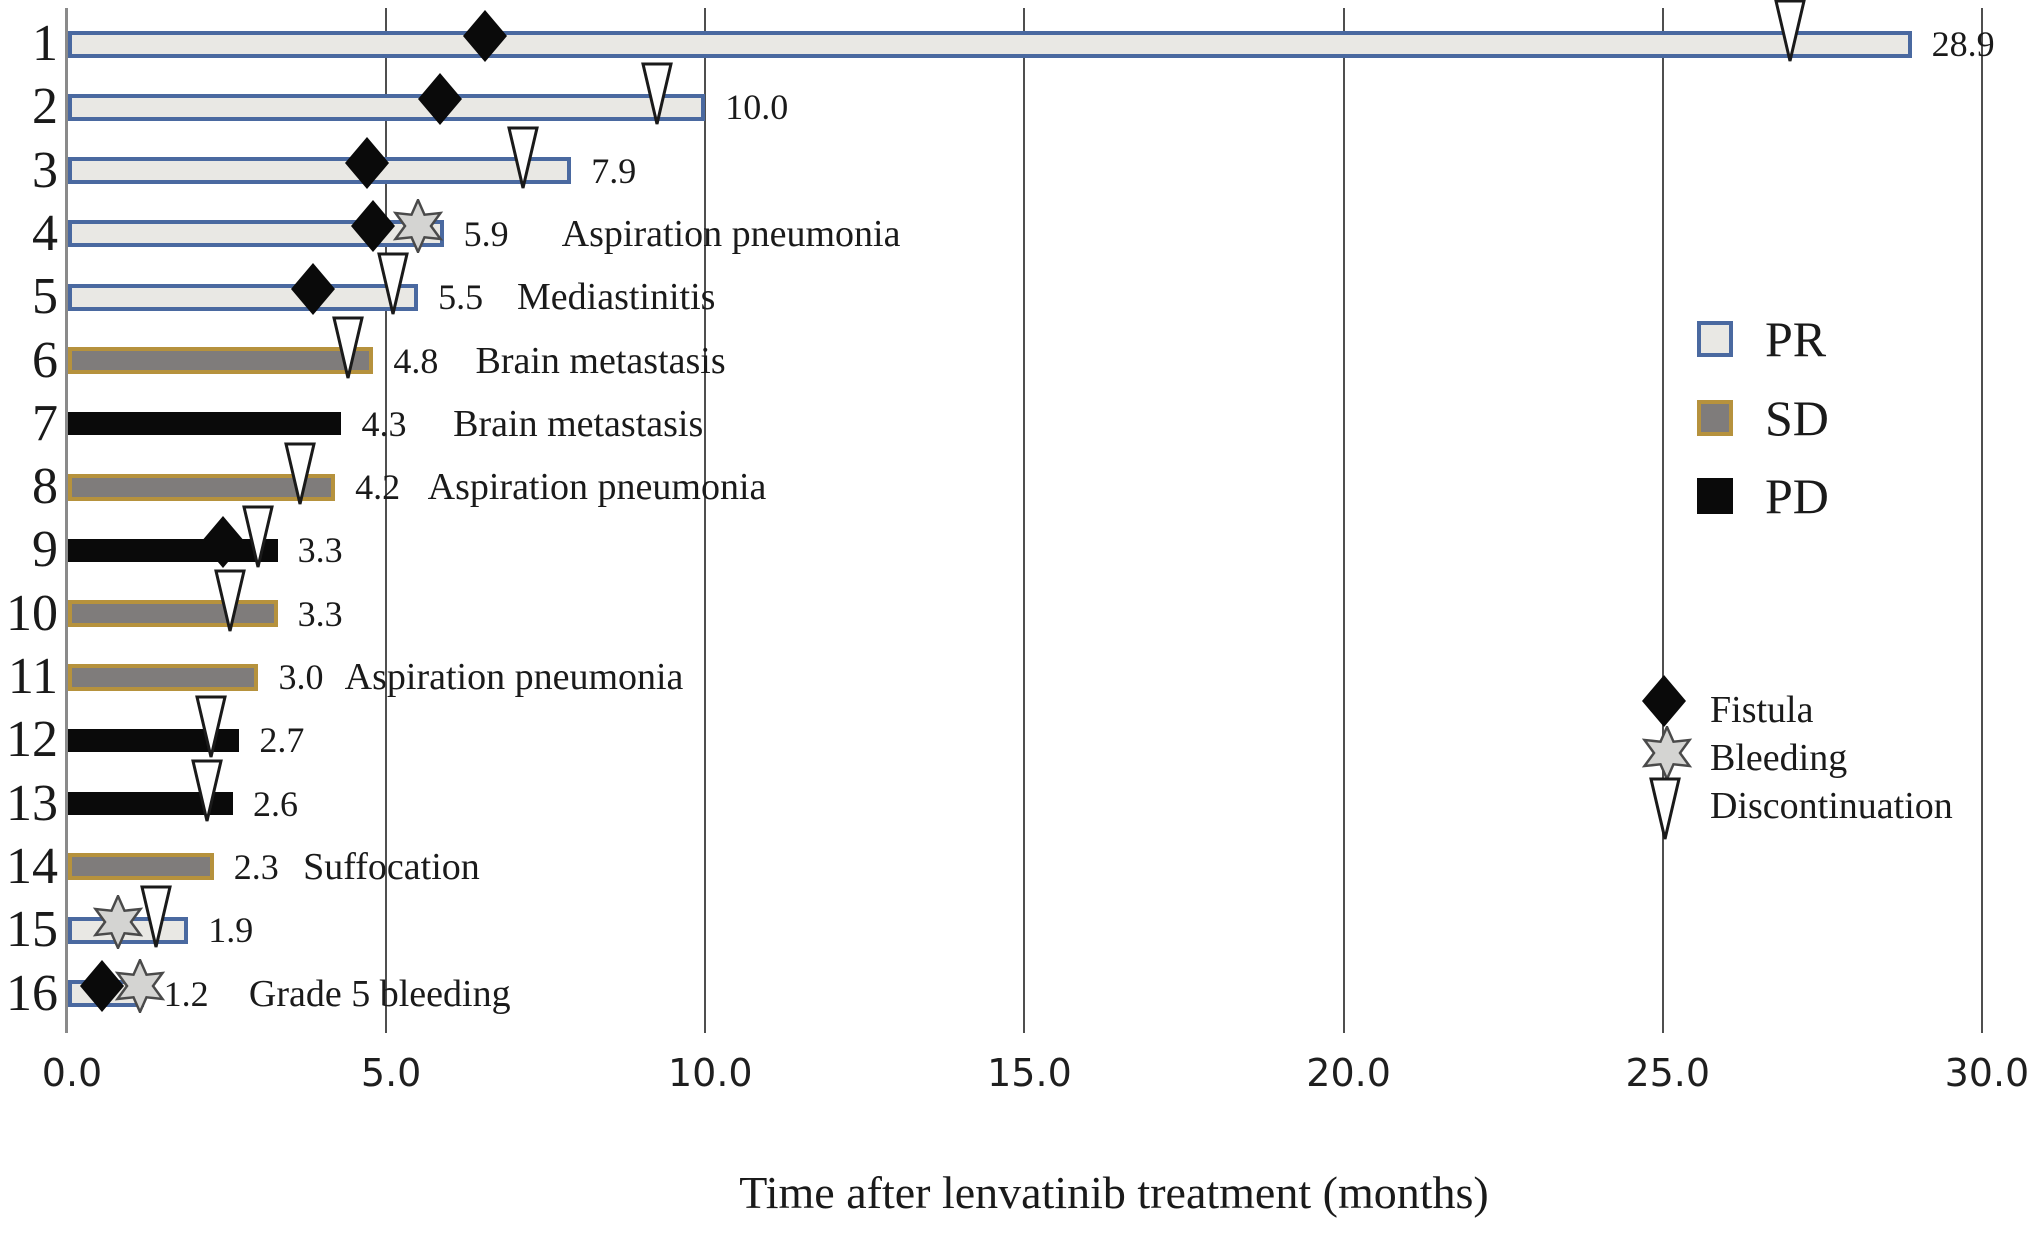 The height and width of the screenshot is (1235, 2031). Describe the element at coordinates (379, 993) in the screenshot. I see `event-annotation: Grade 5 bleeding` at that location.